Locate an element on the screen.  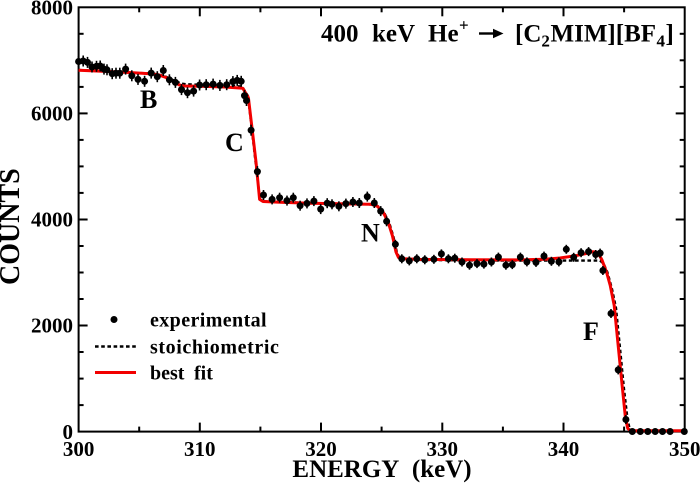
svg-text: 6000 is located at coordinates (52, 114).